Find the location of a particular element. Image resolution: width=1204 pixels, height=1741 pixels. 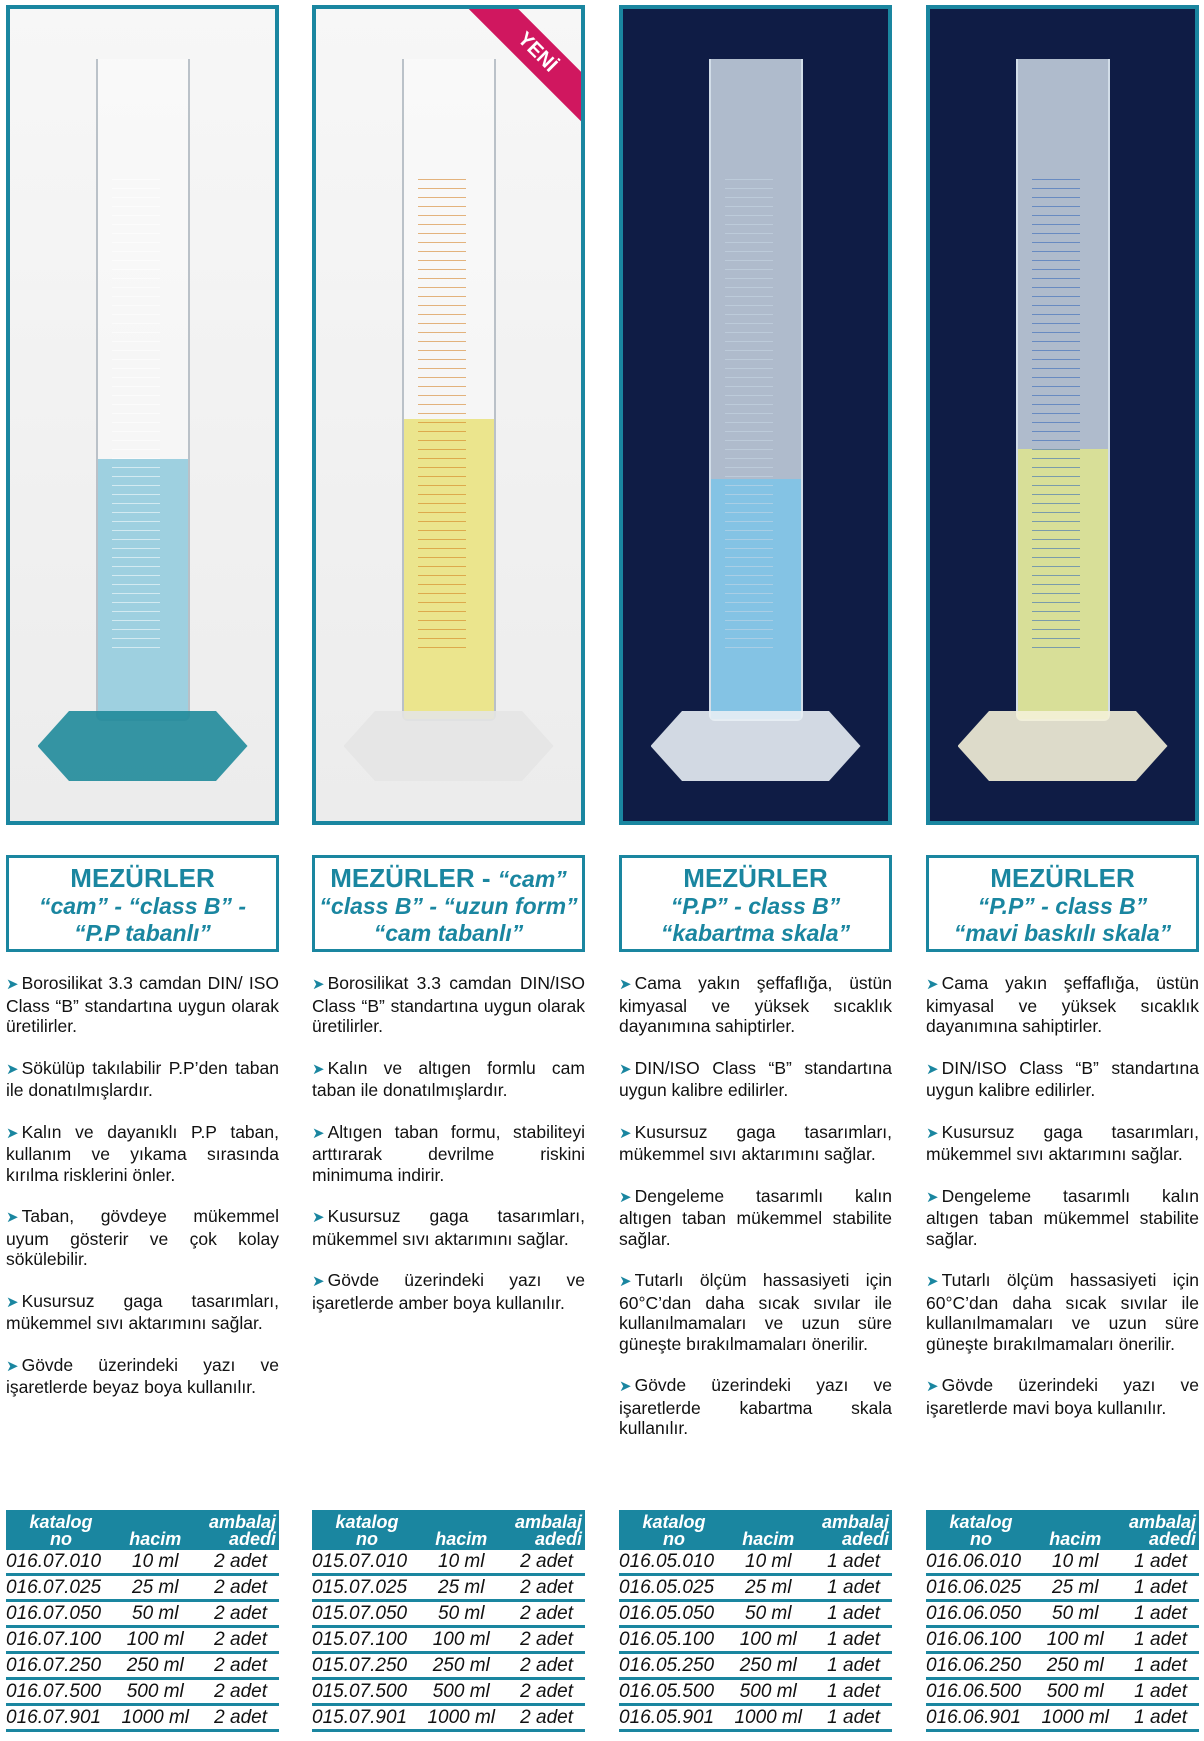

catalog-no: 016.05.500 is located at coordinates (674, 1692).